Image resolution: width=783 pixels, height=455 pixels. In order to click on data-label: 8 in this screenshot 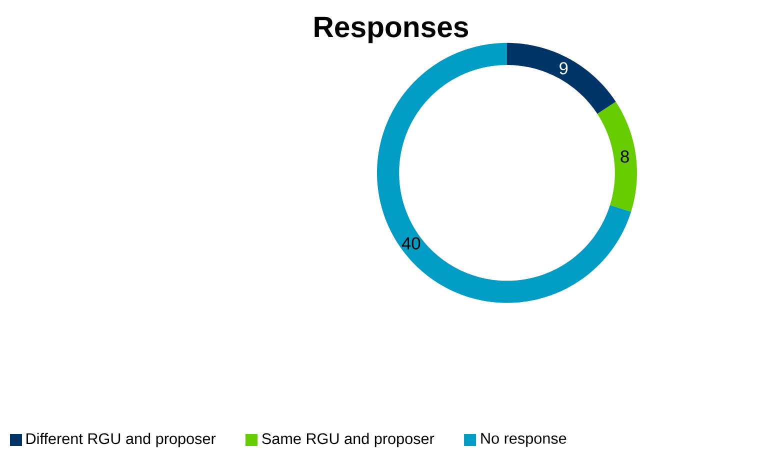, I will do `click(624, 156)`.